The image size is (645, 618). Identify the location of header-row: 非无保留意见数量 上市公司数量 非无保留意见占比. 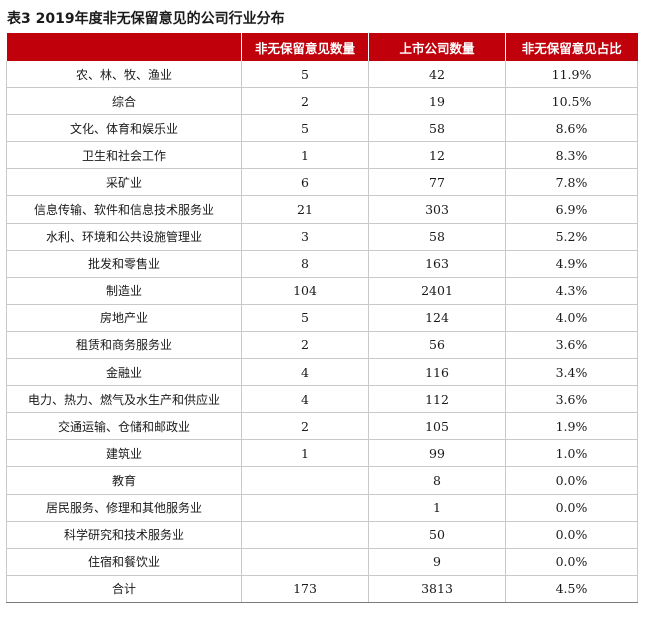
(322, 47).